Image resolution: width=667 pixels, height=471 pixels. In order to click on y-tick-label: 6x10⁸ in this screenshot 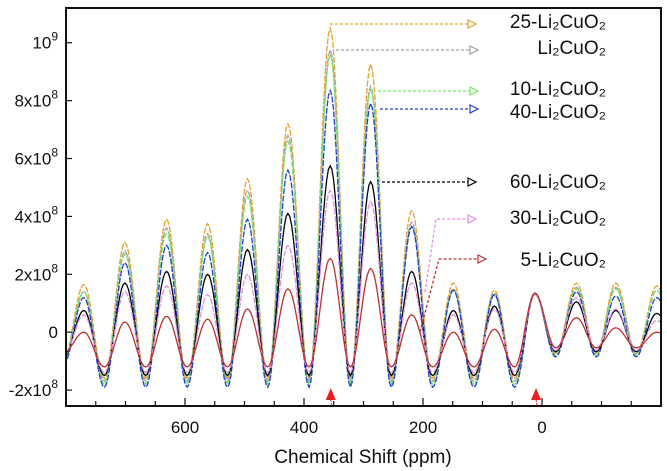, I will do `click(36, 157)`.